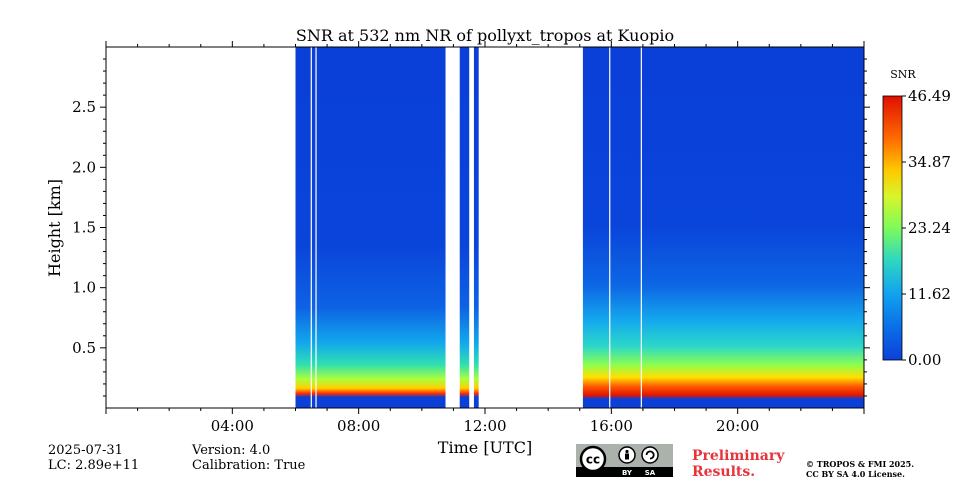 The height and width of the screenshot is (480, 960). I want to click on colorbar-tick-label: 11.62, so click(929, 294).